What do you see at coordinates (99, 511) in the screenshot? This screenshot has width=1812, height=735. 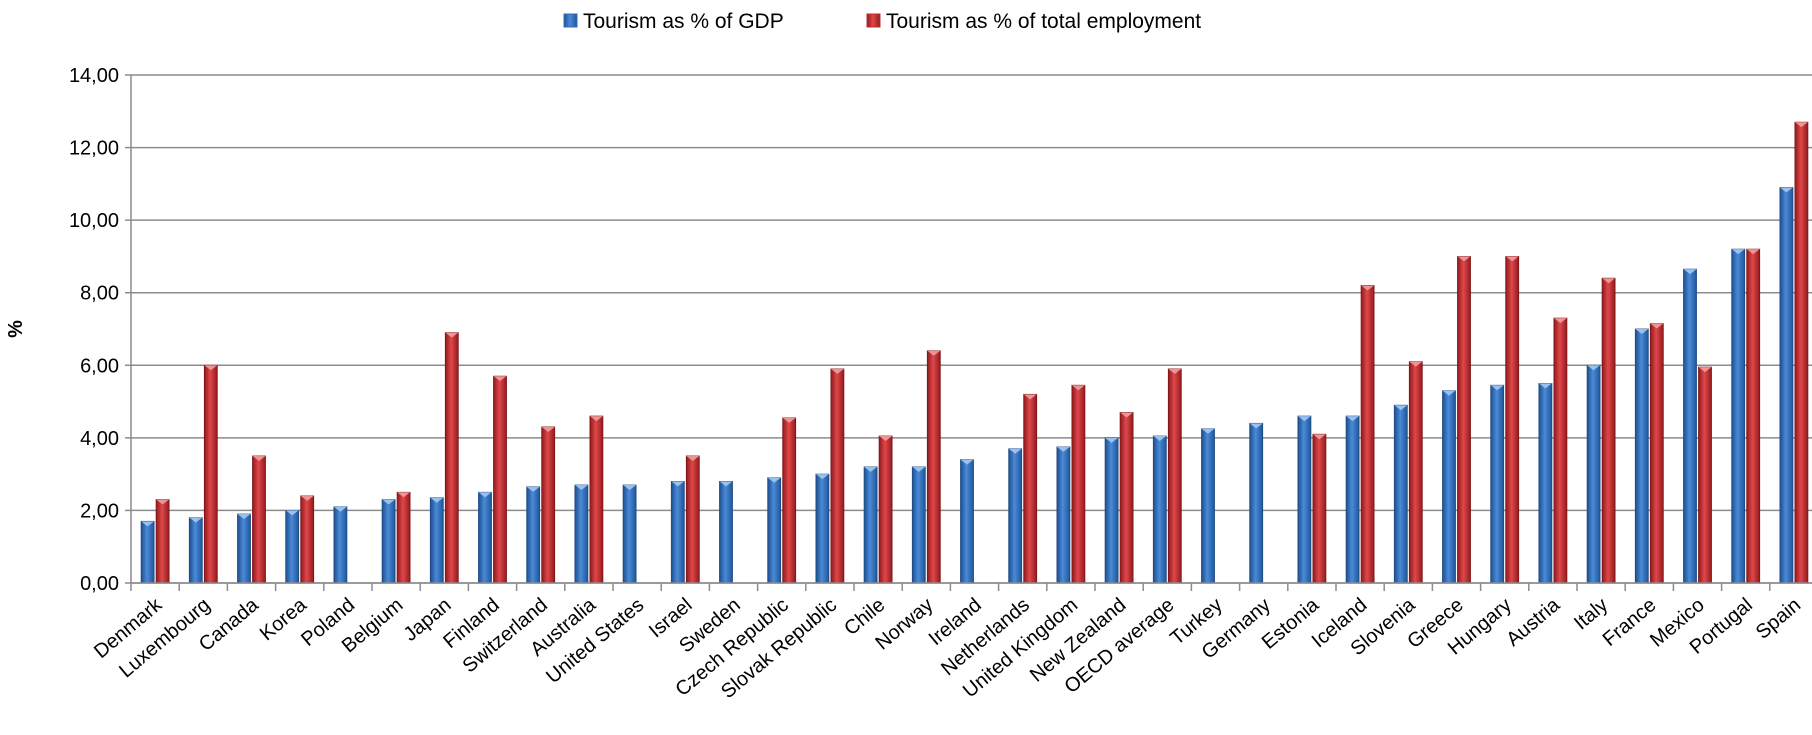 I see `y-tick-label: 2,00` at bounding box center [99, 511].